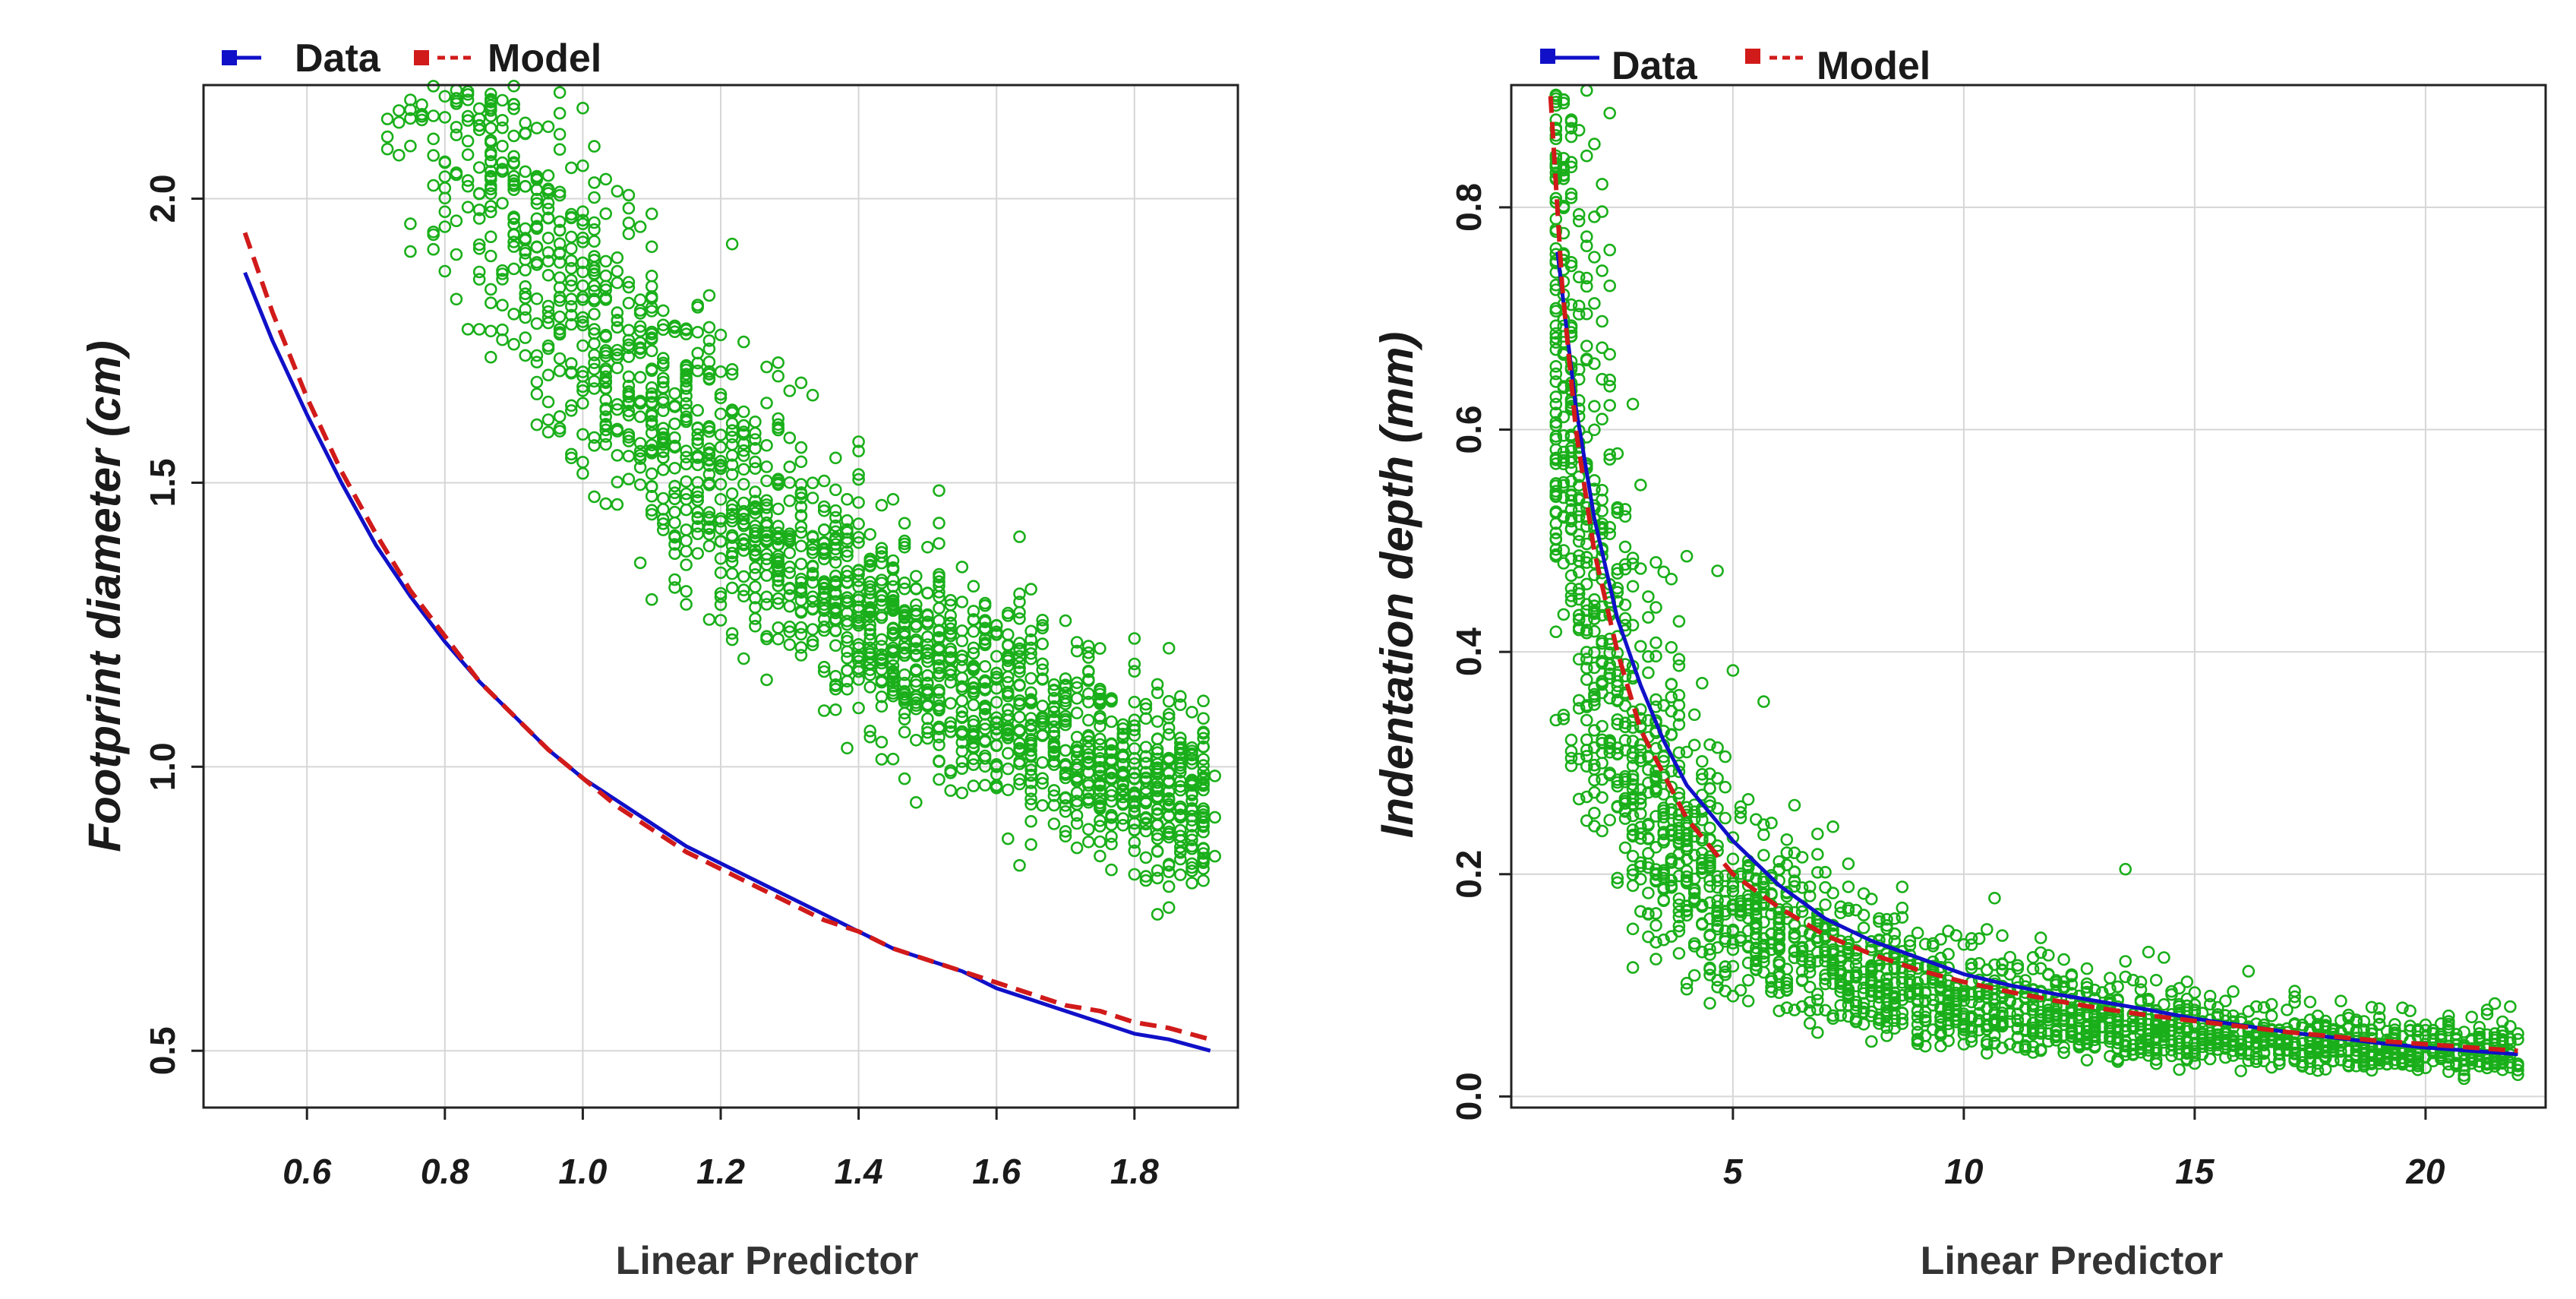 The width and height of the screenshot is (2576, 1299). Describe the element at coordinates (721, 1150) in the screenshot. I see `x-ticks: 0.6 0.8 1.0 1.2 1.4 1.6 1.8` at that location.